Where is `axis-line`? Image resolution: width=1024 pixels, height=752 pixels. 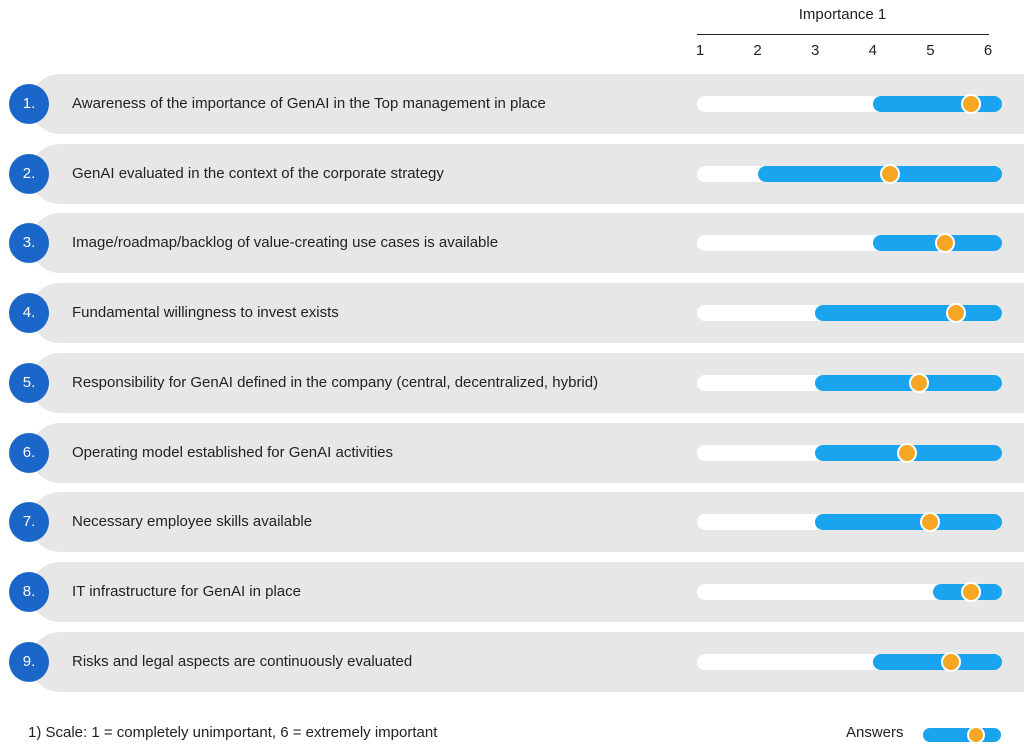 axis-line is located at coordinates (843, 34).